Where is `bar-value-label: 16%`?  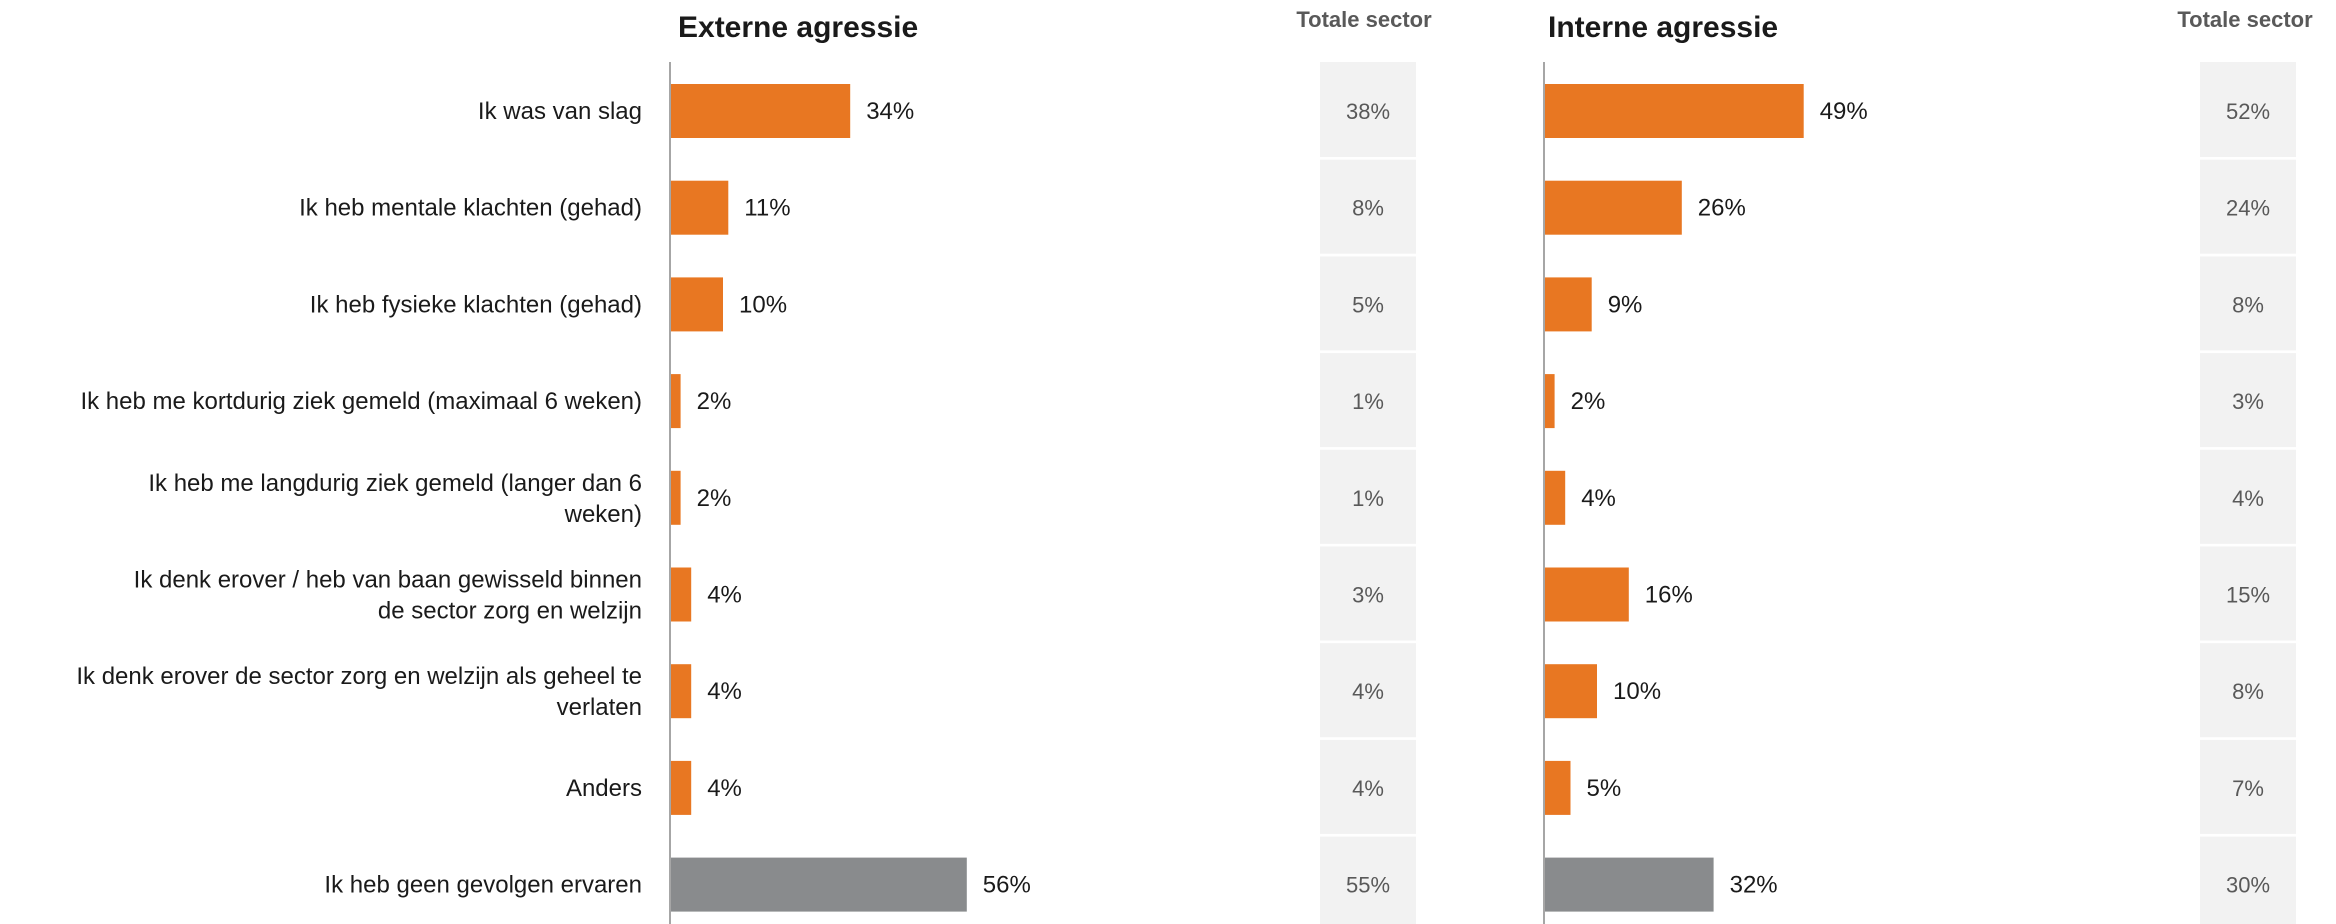
bar-value-label: 16% is located at coordinates (1669, 595).